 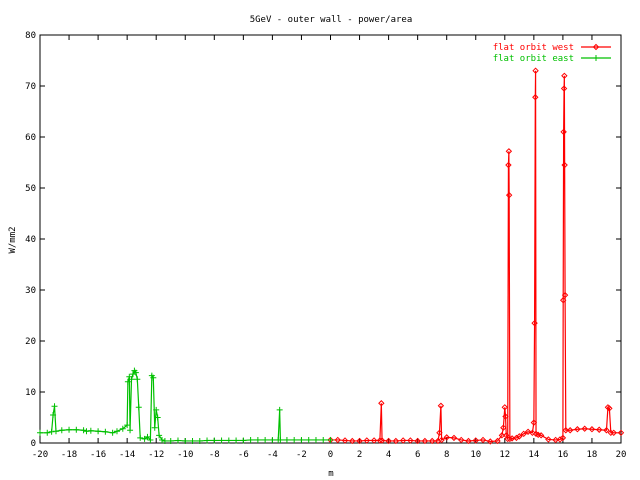 What do you see at coordinates (214, 455) in the screenshot?
I see `x-tick-label: -8` at bounding box center [214, 455].